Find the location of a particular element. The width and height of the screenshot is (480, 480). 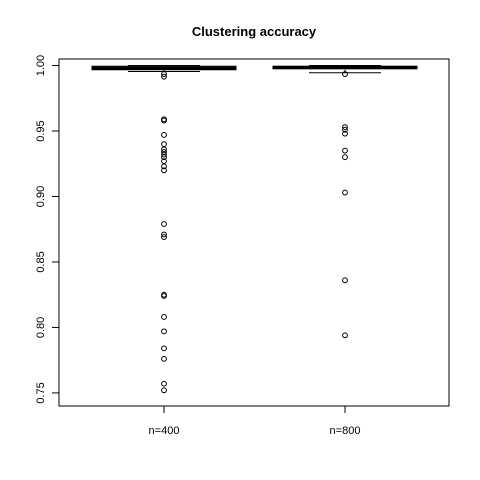

y-tick-label: 0.75 is located at coordinates (41, 392).